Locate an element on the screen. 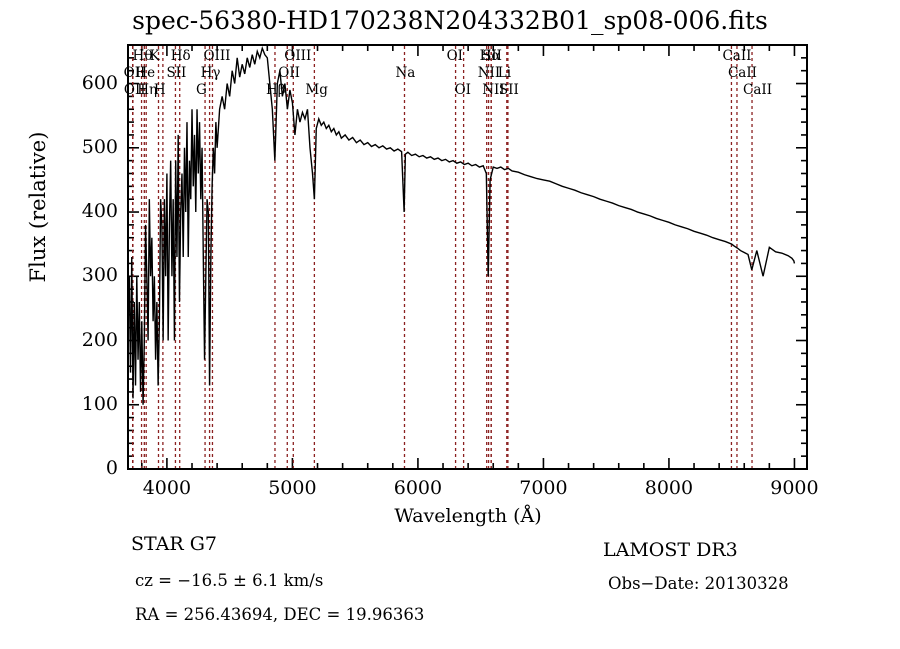 The height and width of the screenshot is (649, 900). spectral-line-label-K-3933: K is located at coordinates (154, 56).